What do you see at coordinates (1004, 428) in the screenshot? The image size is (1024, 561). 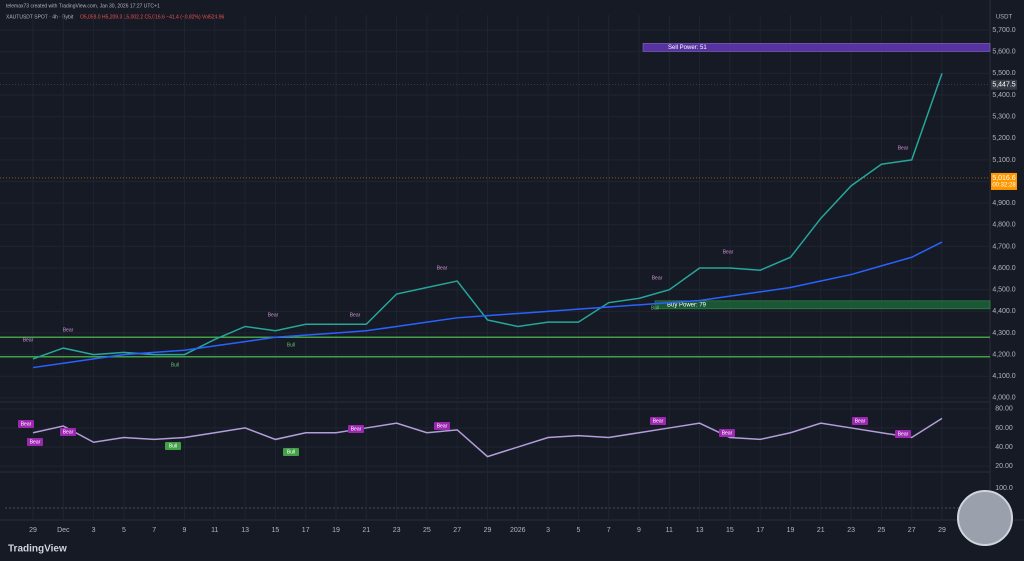 I see `rsi-tick-label: 60.00` at bounding box center [1004, 428].